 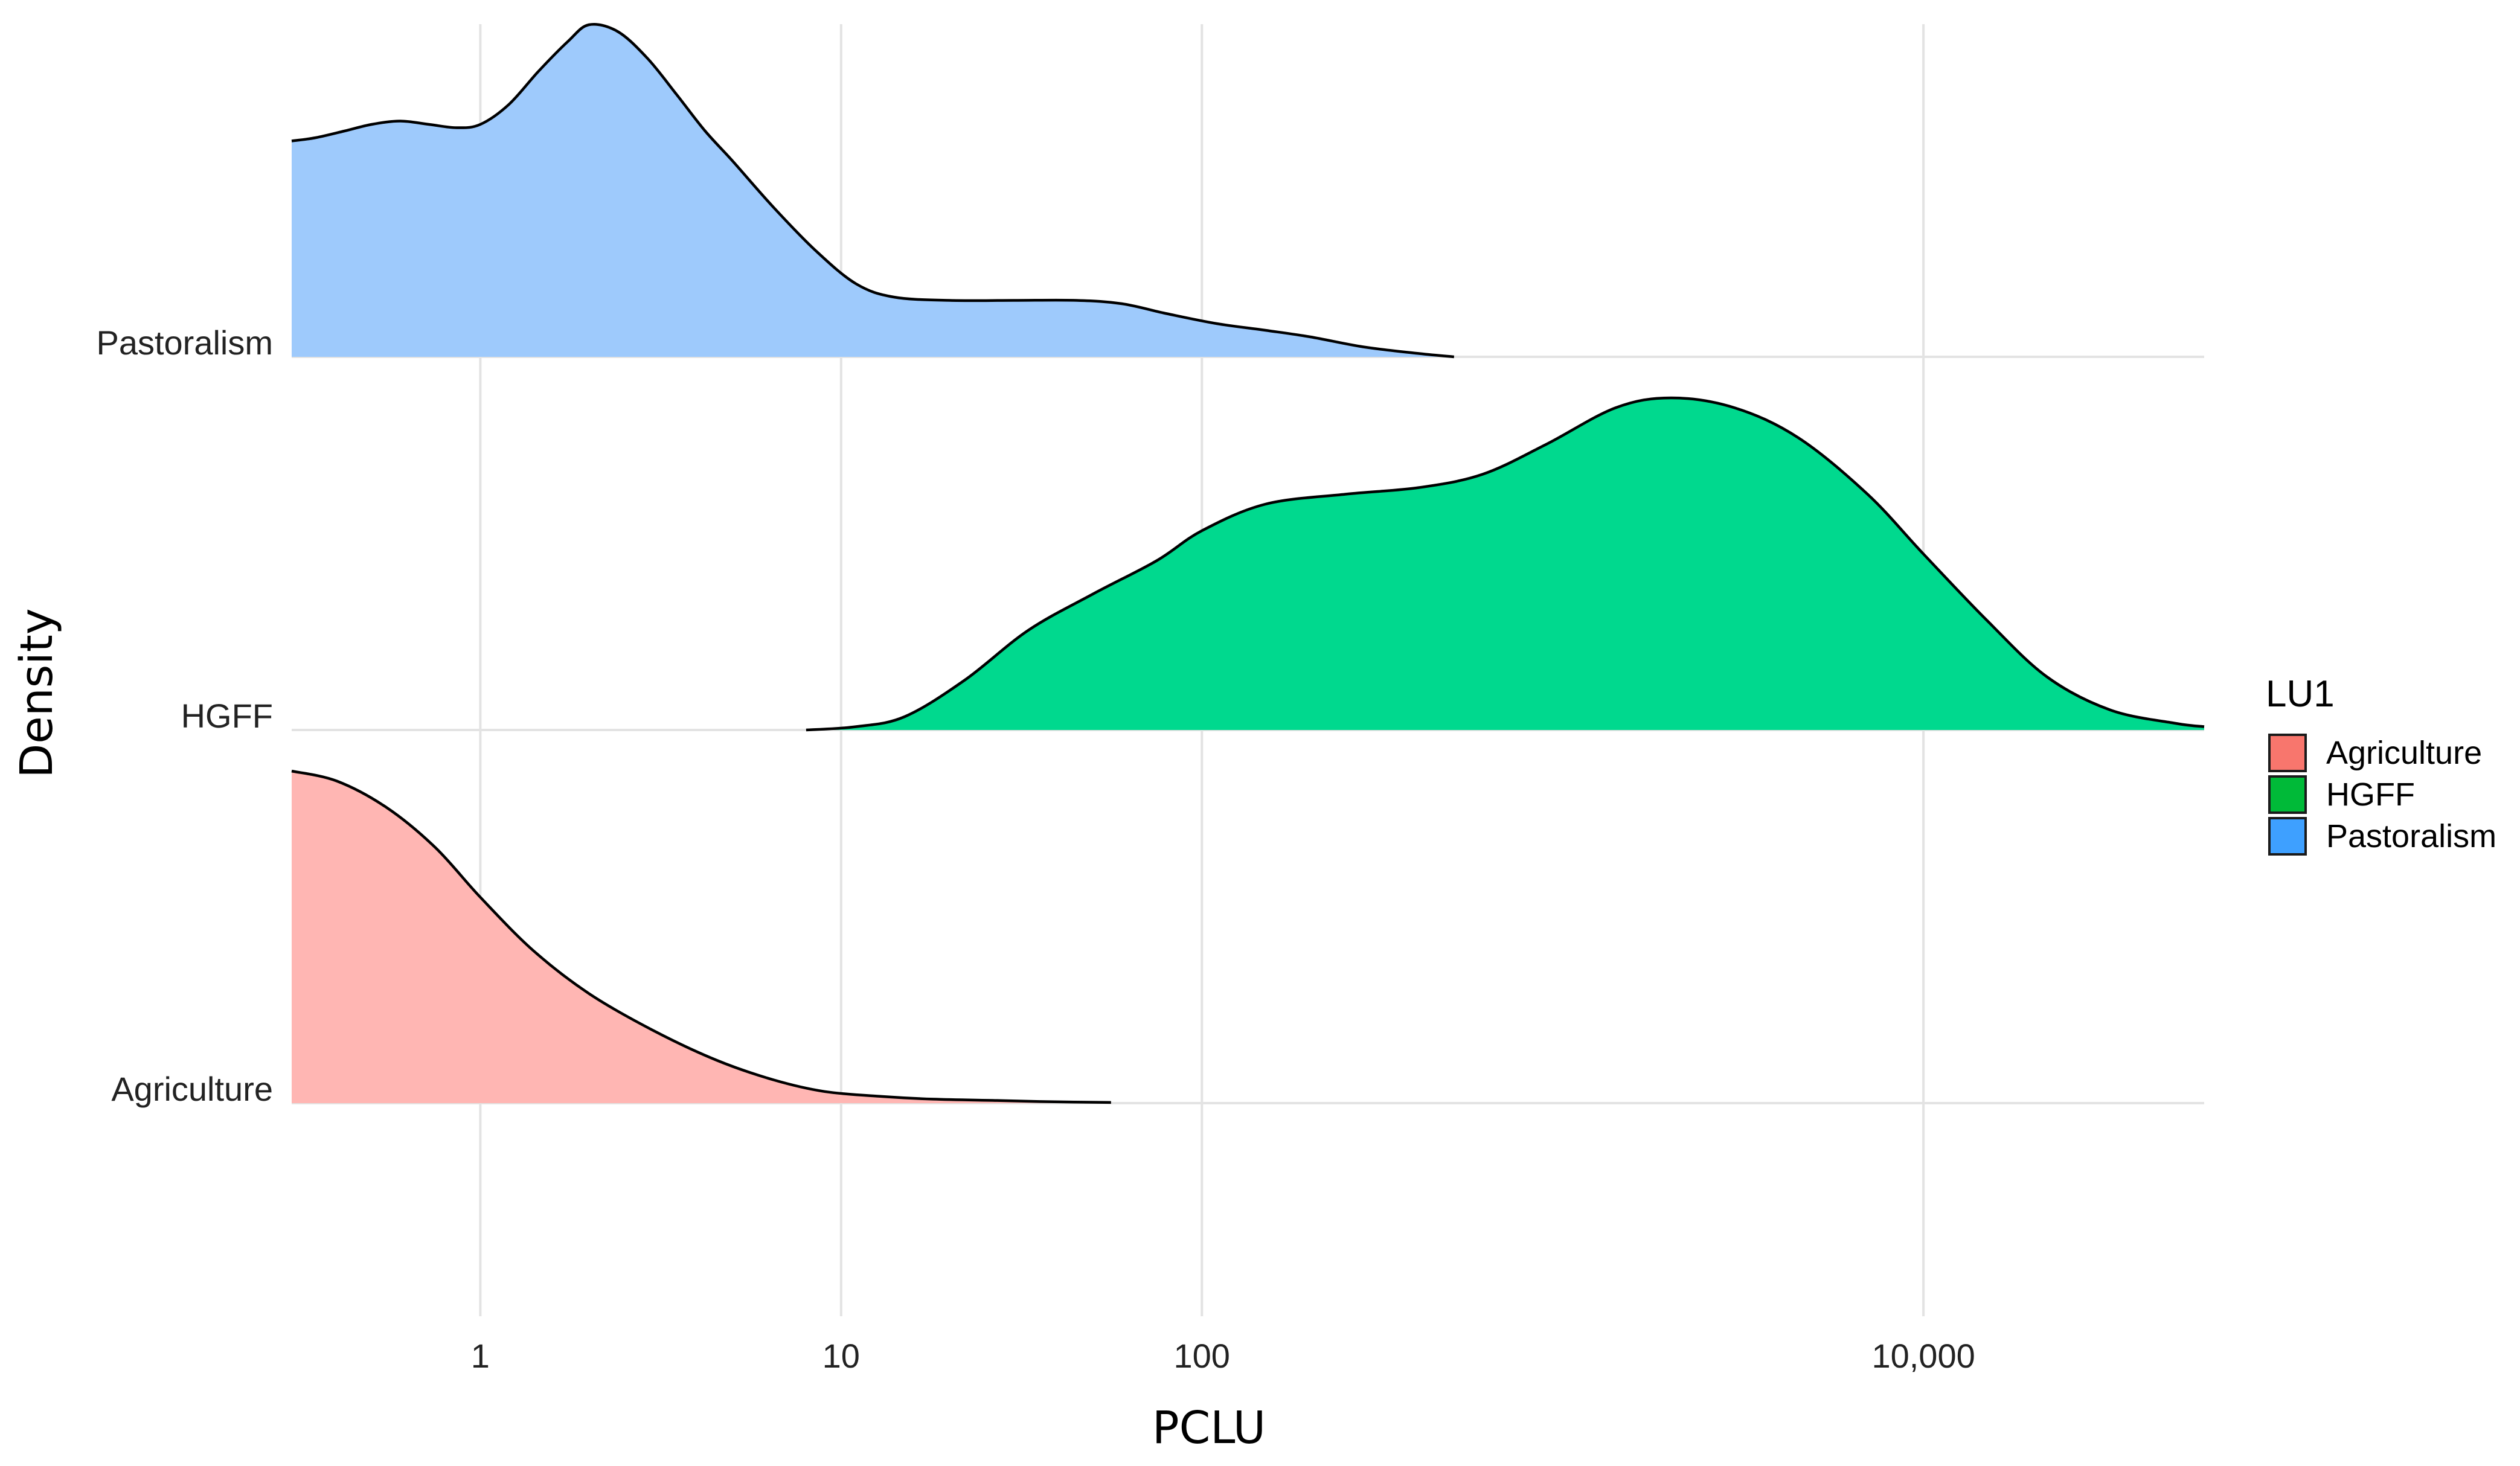 I want to click on x-tick-labels: 1 10 100 10,000, so click(x=1223, y=1356).